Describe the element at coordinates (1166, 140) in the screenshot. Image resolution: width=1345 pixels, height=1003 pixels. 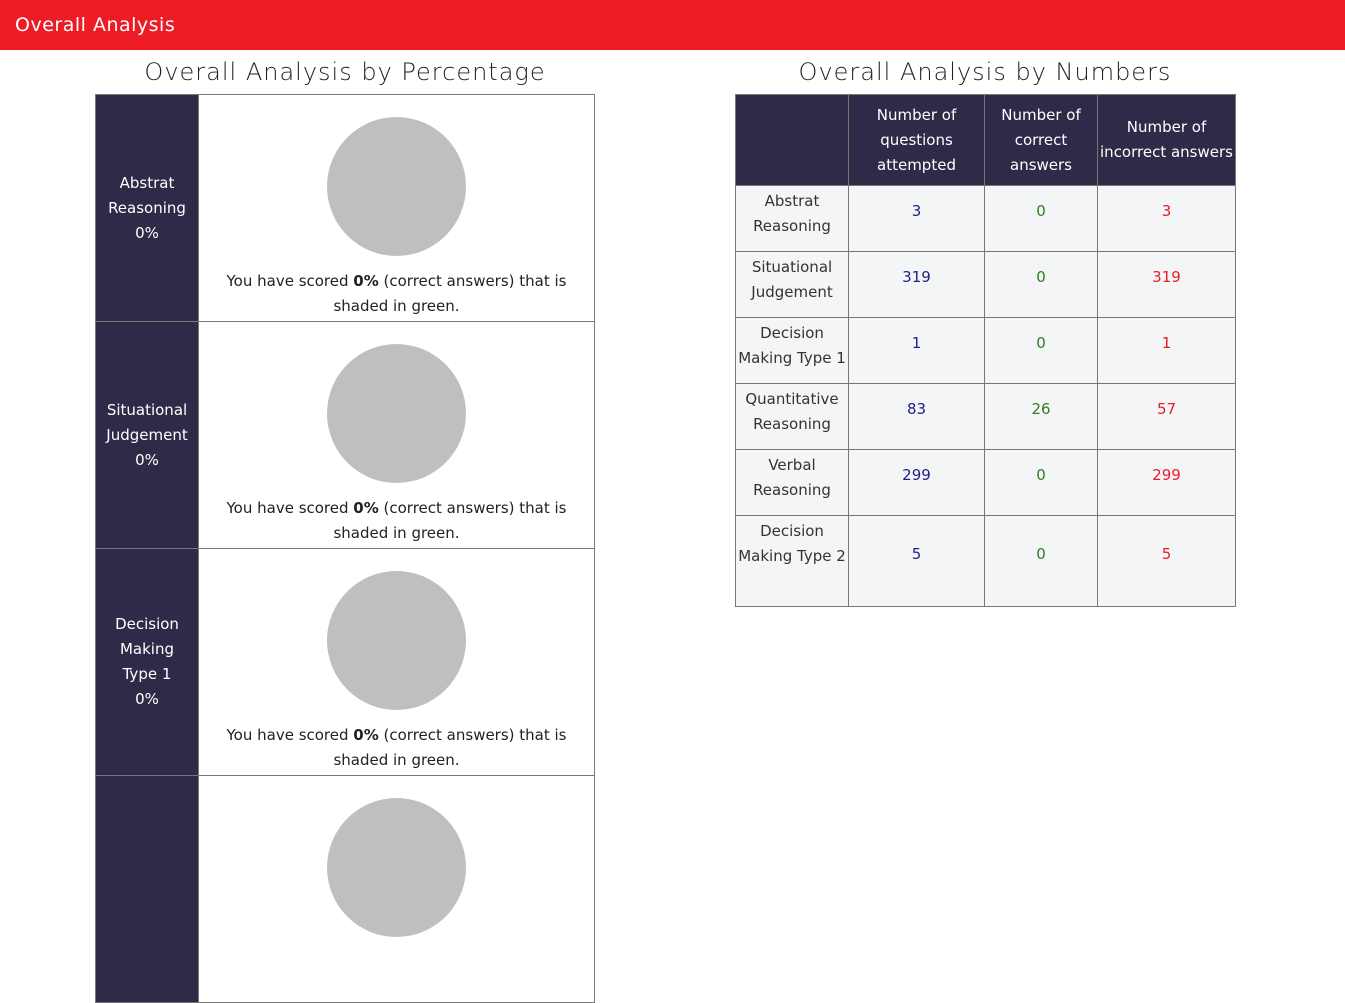
I see `header-incorrect: Number of incorrect answers` at that location.